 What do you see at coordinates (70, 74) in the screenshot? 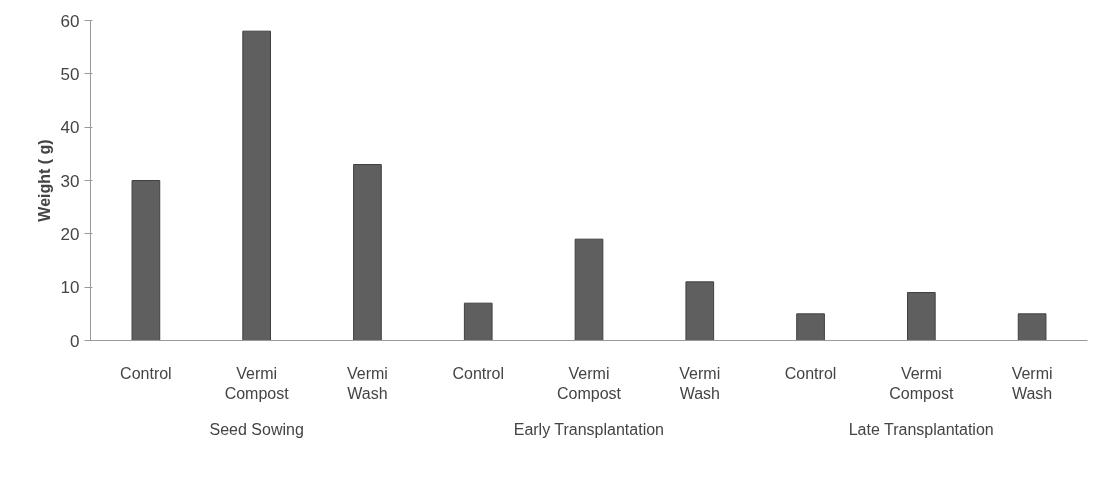
I see `y-tick-label: 50` at bounding box center [70, 74].